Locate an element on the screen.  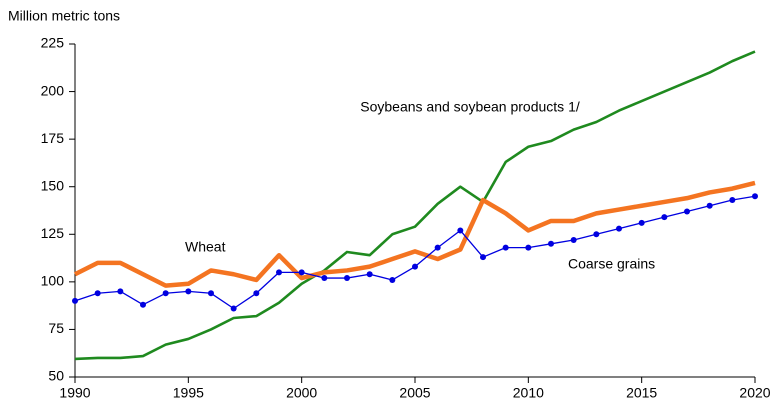
x-tick-label: 2000 is located at coordinates (301, 393).